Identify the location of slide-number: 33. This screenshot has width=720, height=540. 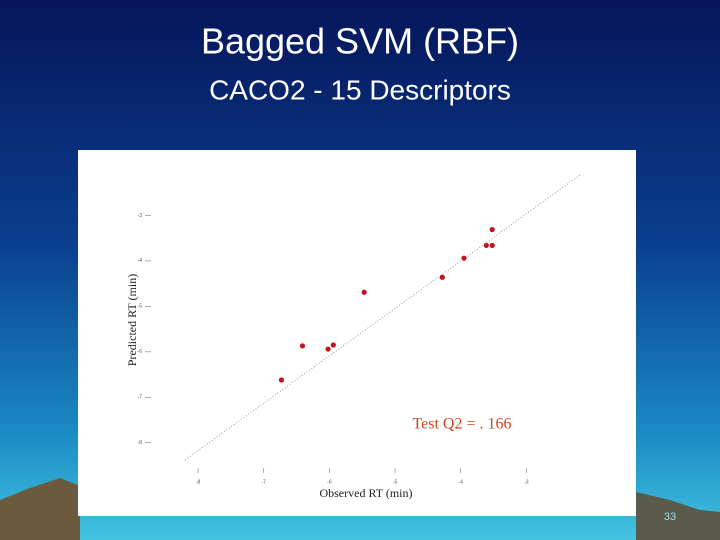
(670, 517).